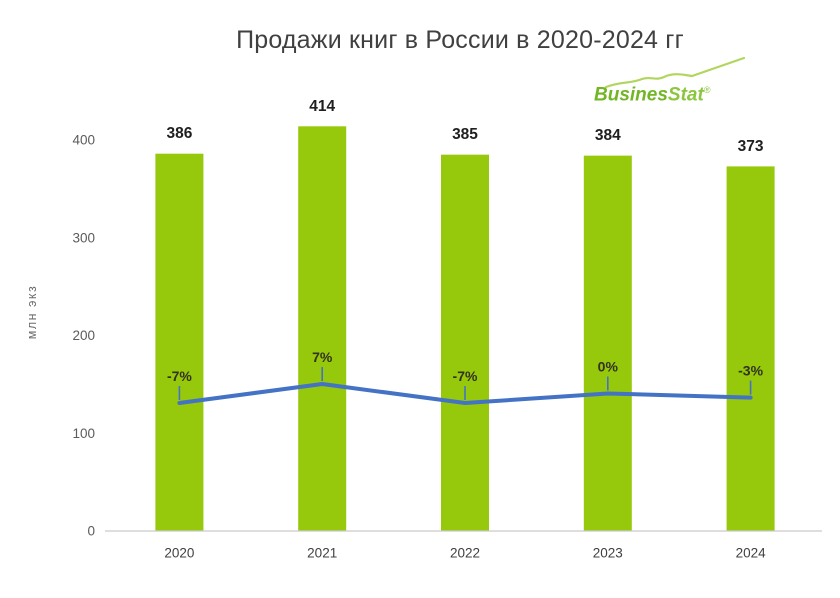 The height and width of the screenshot is (598, 840). Describe the element at coordinates (179, 553) in the screenshot. I see `x-tick-label-2020: 2020` at that location.